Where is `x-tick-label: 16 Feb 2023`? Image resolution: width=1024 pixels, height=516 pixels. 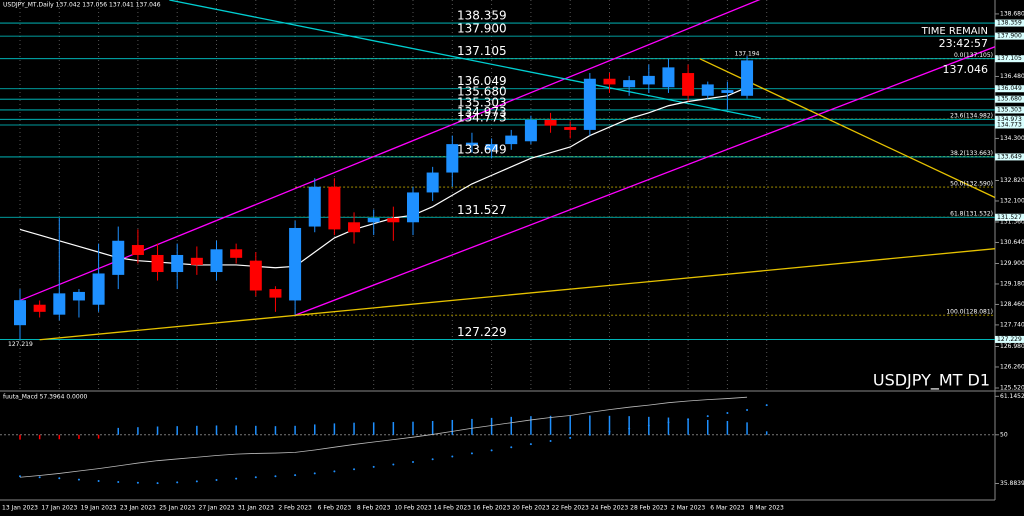
x-tick-label: 16 Feb 2023 is located at coordinates (492, 508).